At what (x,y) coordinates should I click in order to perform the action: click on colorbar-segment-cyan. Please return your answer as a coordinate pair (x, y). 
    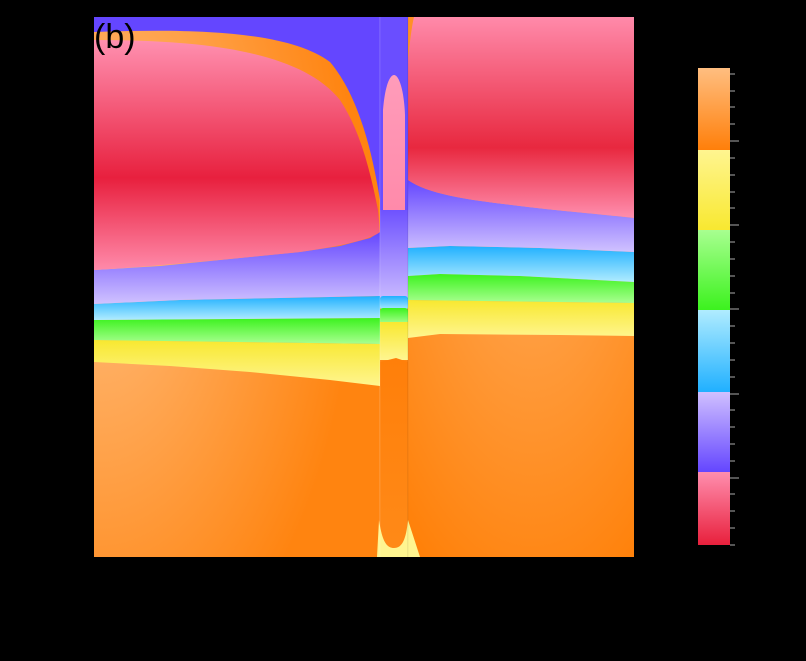
    Looking at the image, I should click on (714, 351).